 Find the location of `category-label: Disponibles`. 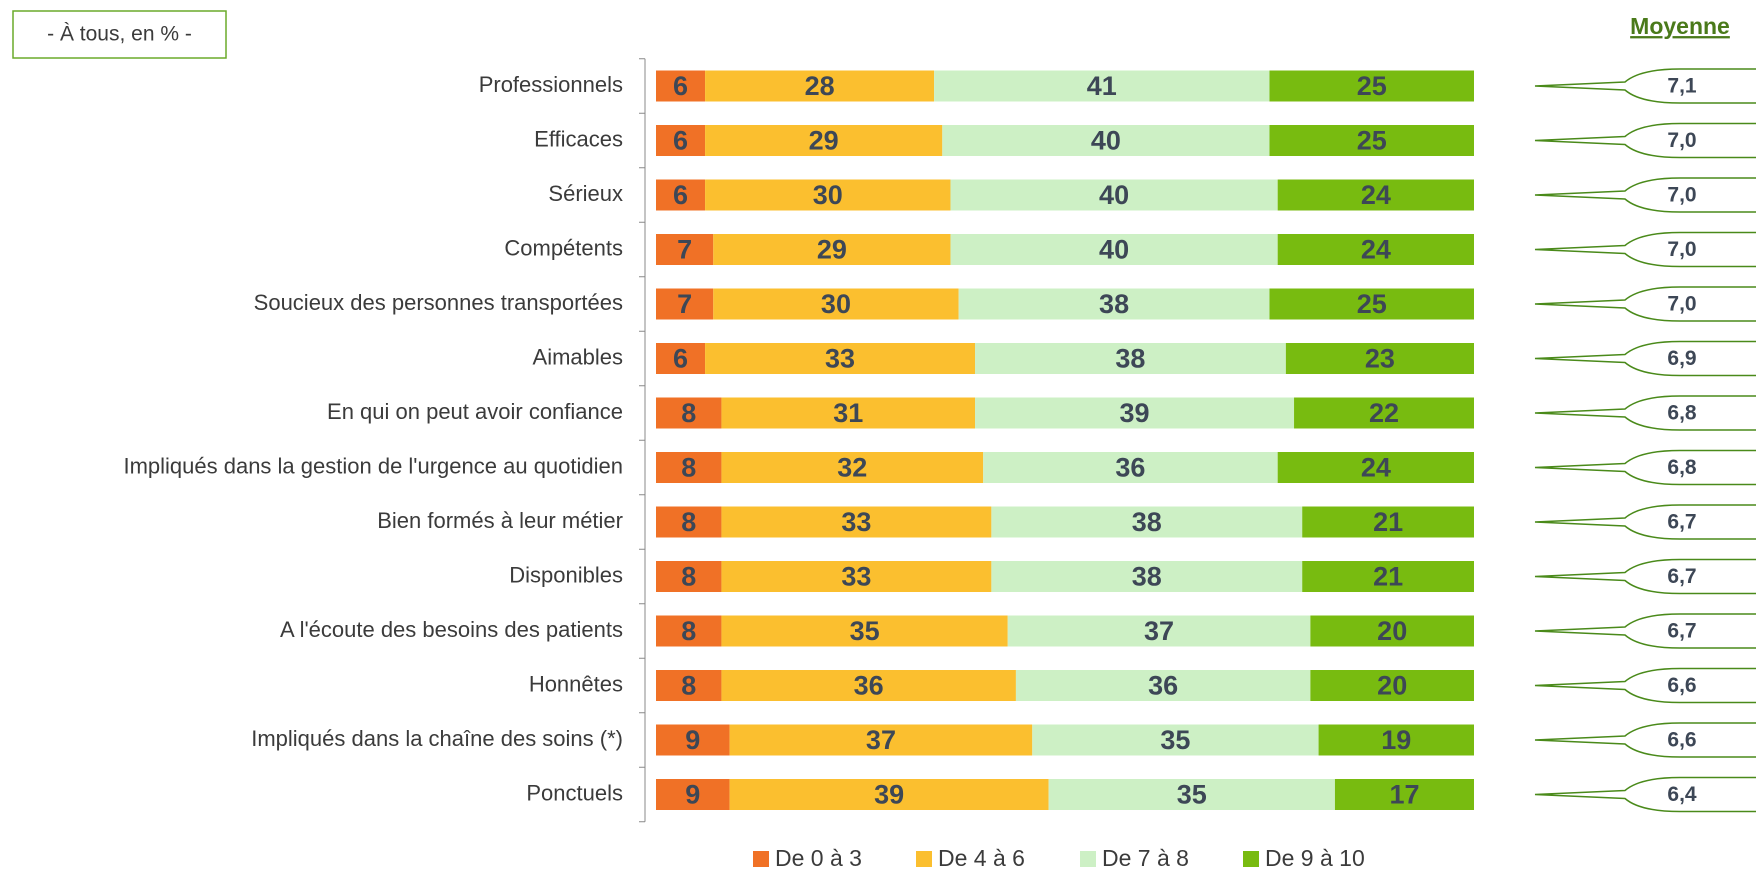

category-label: Disponibles is located at coordinates (566, 574).